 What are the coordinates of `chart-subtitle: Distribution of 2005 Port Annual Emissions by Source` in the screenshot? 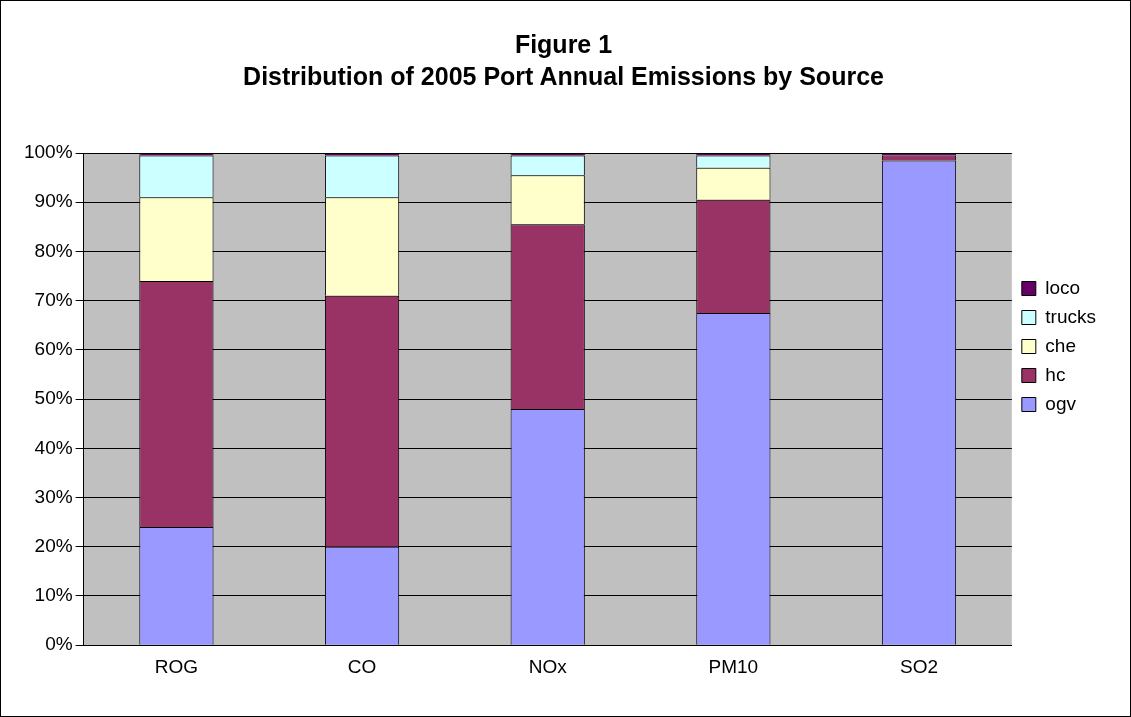 It's located at (564, 75).